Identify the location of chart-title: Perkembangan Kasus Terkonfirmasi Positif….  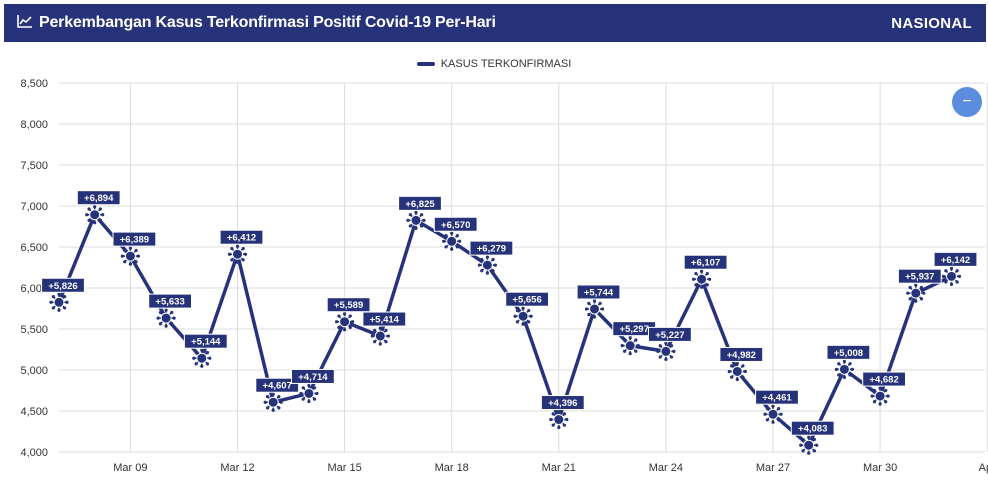
(267, 22).